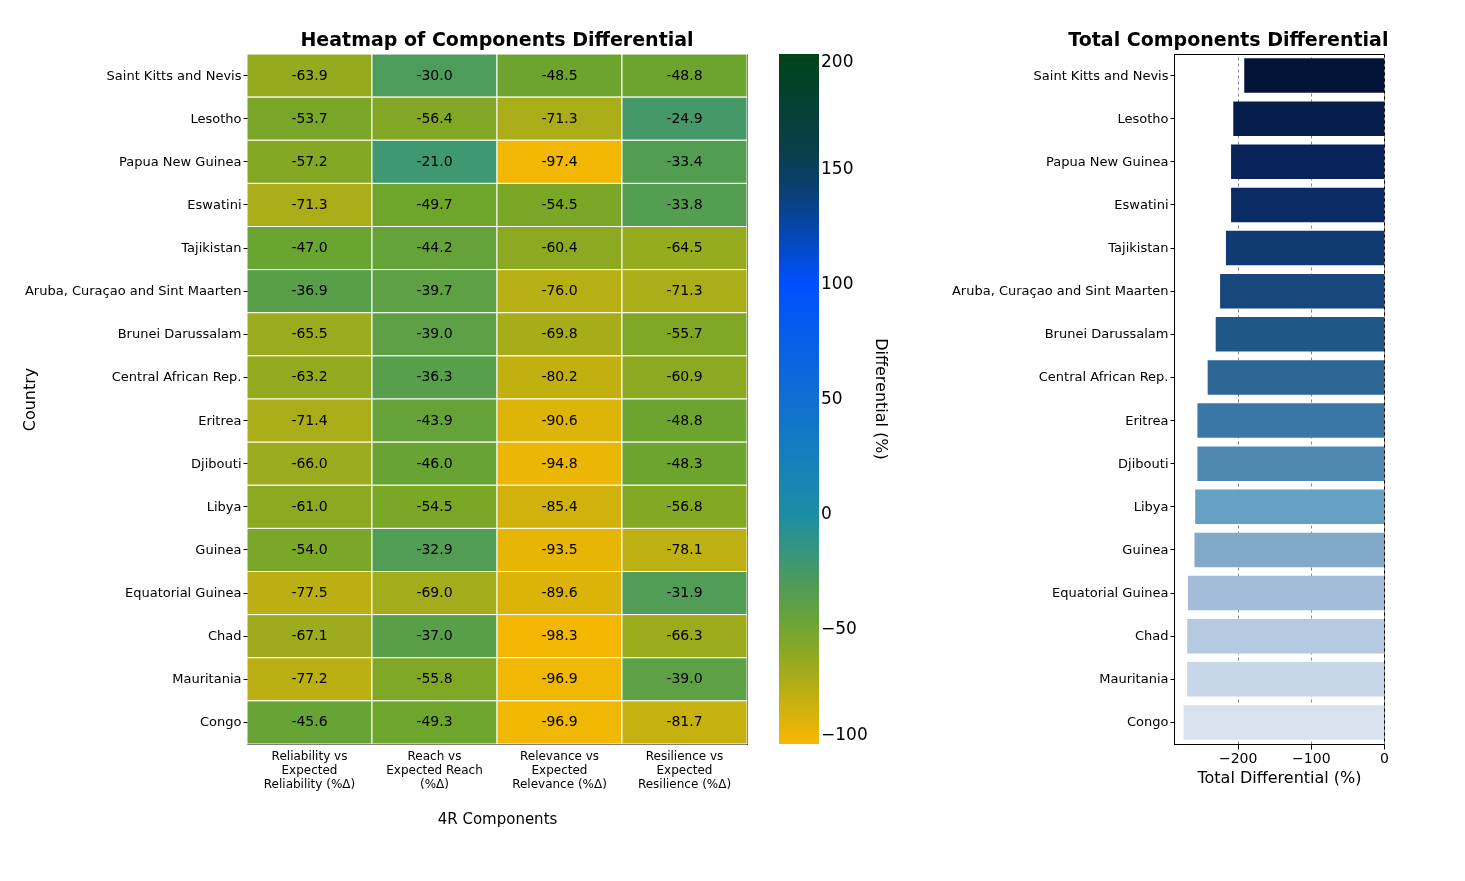  I want to click on data-label: -45.6, so click(309, 721).